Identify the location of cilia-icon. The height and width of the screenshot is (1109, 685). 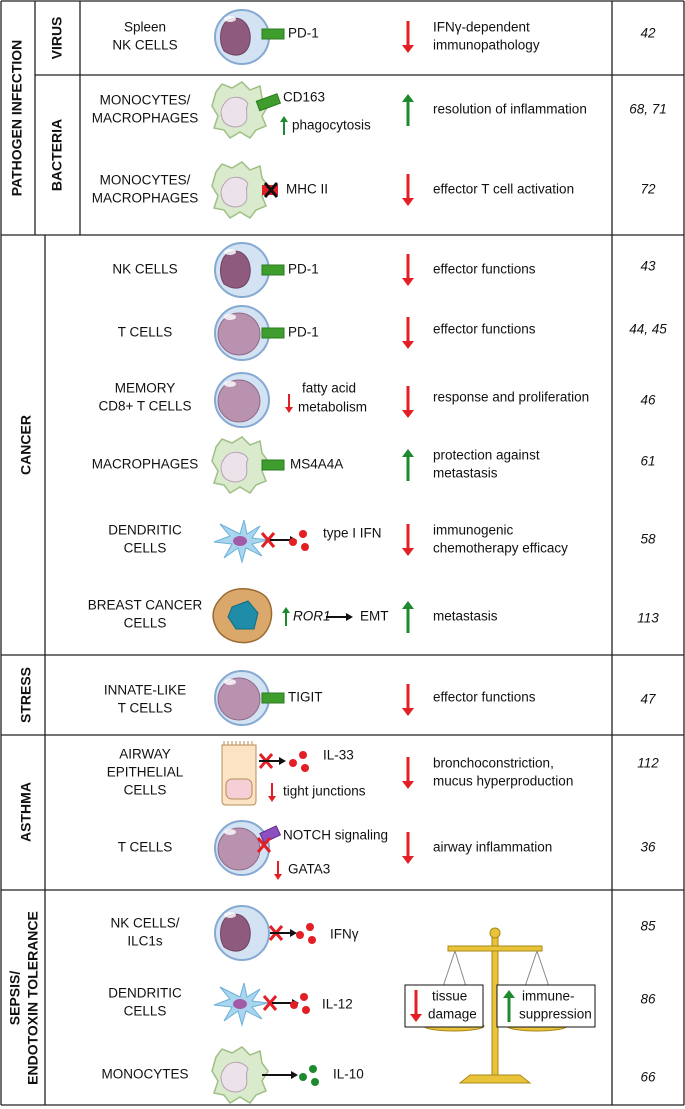
(238, 743).